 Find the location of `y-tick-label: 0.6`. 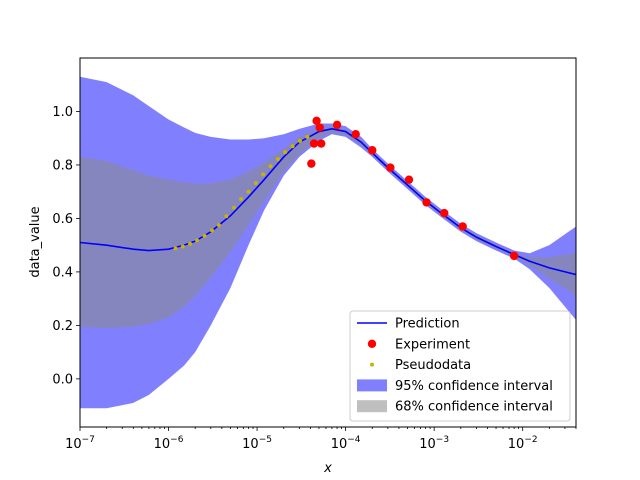

y-tick-label: 0.6 is located at coordinates (62, 219).